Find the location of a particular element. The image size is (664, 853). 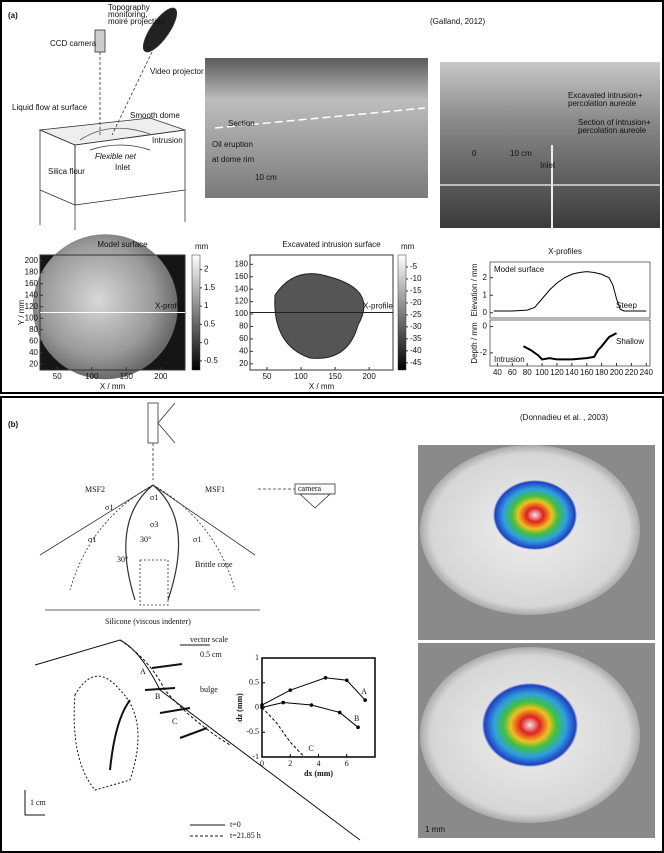

x-tick-label: 240 is located at coordinates (647, 372).